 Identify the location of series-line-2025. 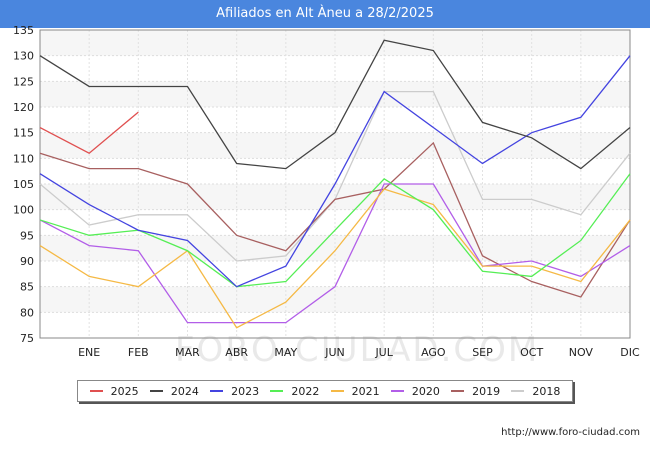
(89, 132).